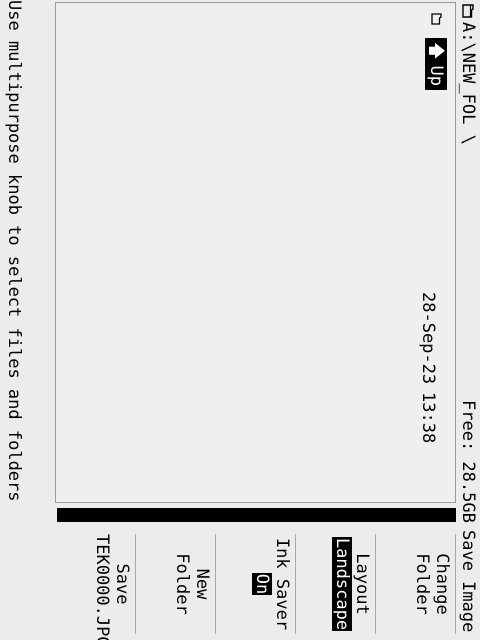 The height and width of the screenshot is (640, 480). Describe the element at coordinates (436, 64) in the screenshot. I see `up-entry-highlight: 🡅 Up` at that location.